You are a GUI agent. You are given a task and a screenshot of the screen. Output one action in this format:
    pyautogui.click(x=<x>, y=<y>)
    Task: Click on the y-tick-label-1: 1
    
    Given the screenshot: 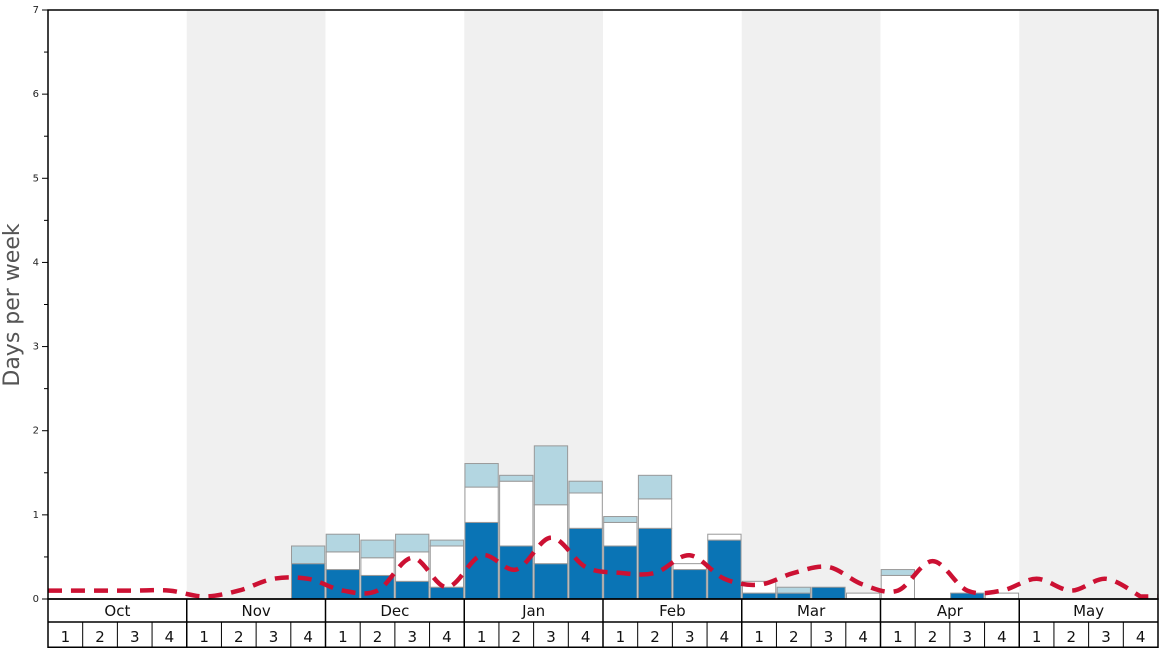 What is the action you would take?
    pyautogui.click(x=36, y=515)
    